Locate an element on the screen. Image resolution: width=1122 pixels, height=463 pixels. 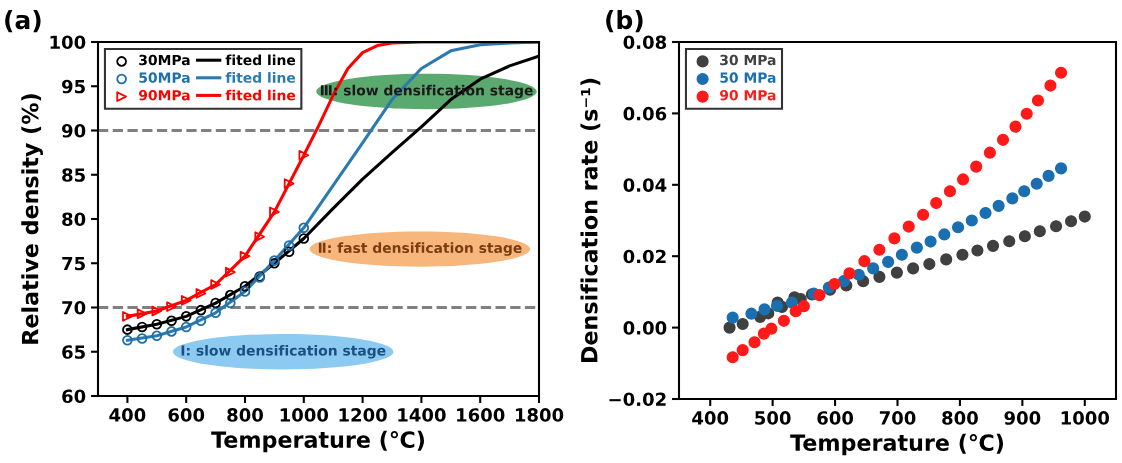
legend-label: 50MPa is located at coordinates (164, 77).